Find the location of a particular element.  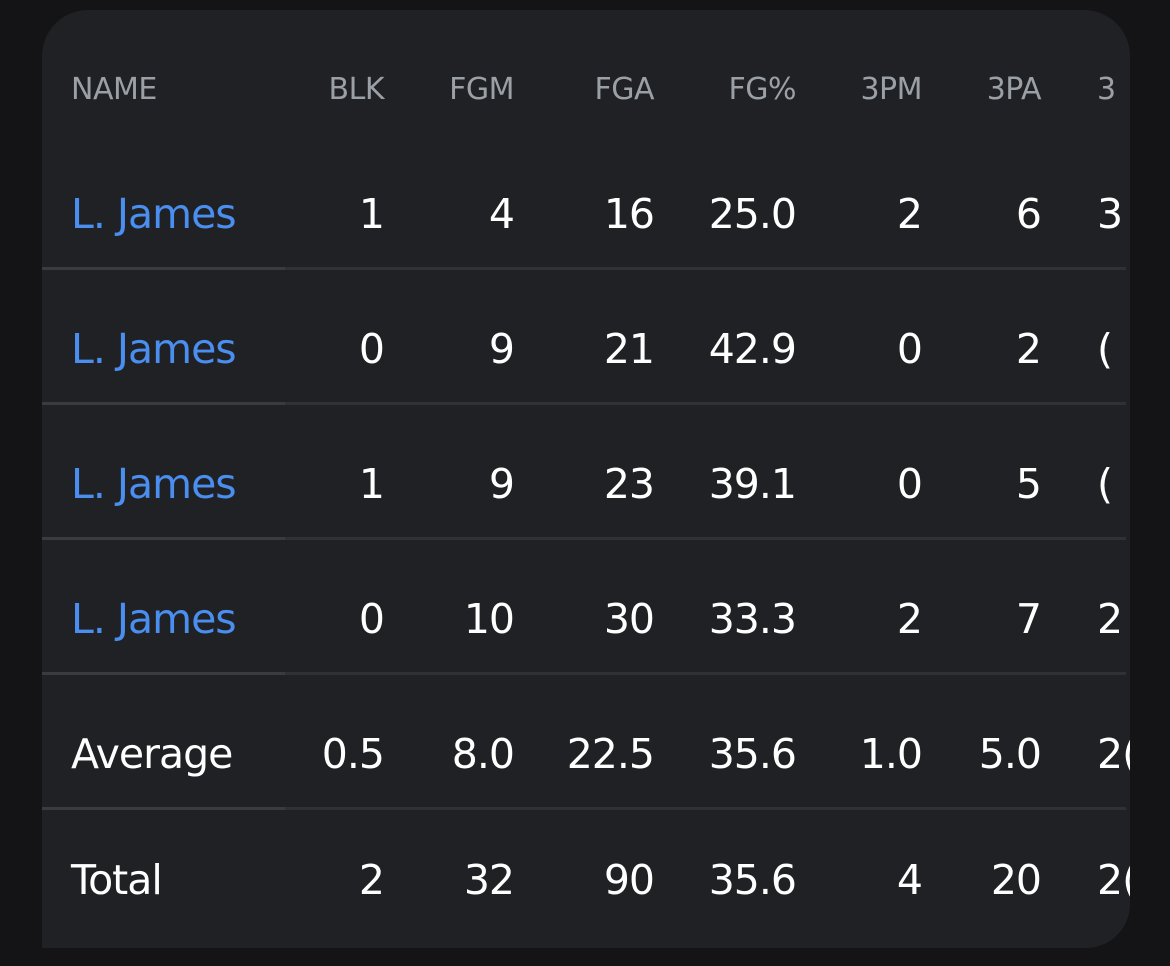

cell-fga: 21 is located at coordinates (629, 349).